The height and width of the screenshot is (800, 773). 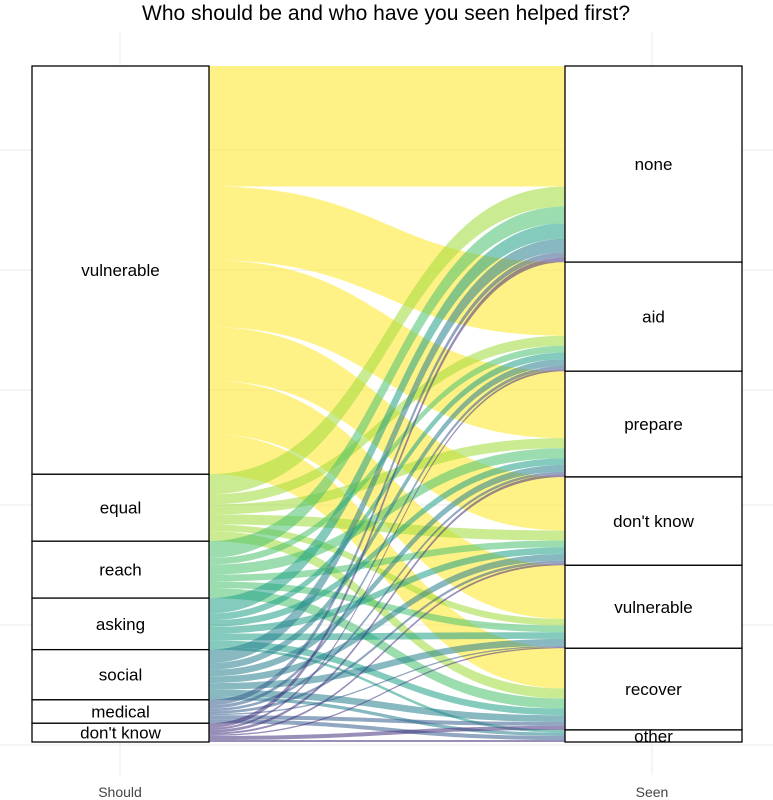 I want to click on flow-vulnerable-to-aid, so click(x=387, y=261).